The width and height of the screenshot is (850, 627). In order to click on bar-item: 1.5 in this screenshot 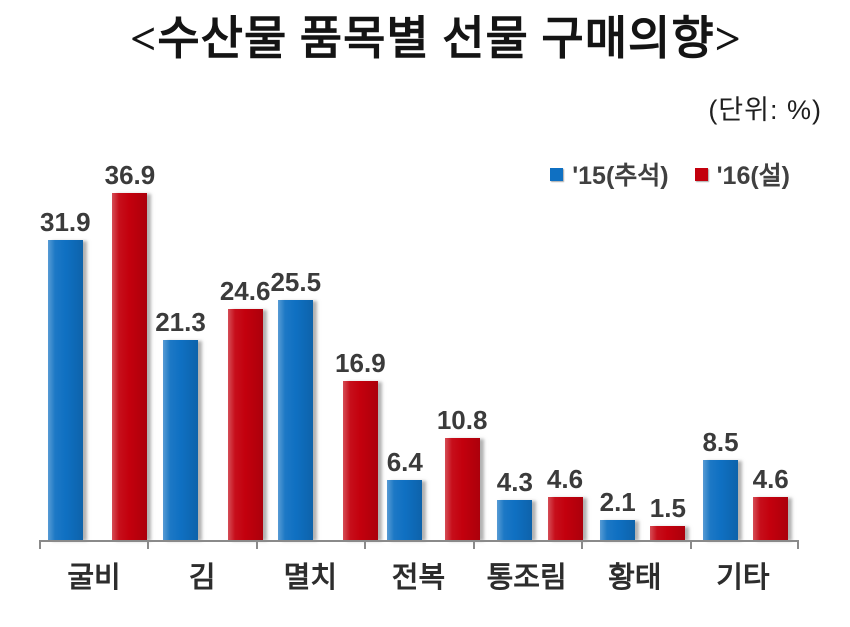, I will do `click(667, 516)`.